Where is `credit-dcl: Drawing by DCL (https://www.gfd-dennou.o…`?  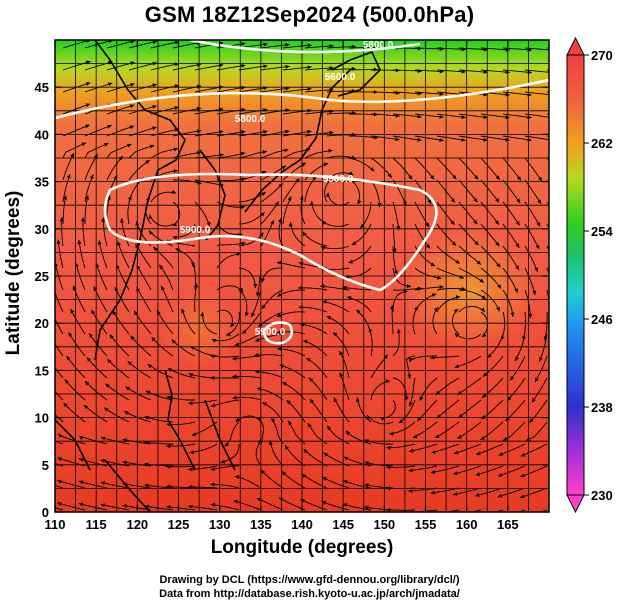 credit-dcl: Drawing by DCL (https://www.gfd-dennou.o… is located at coordinates (309, 580).